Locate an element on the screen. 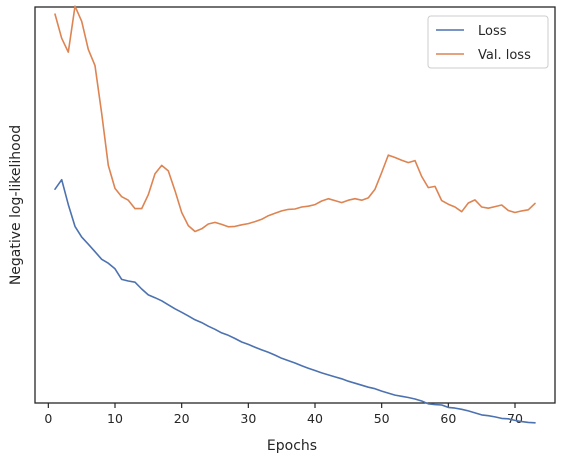 Image resolution: width=563 pixels, height=463 pixels. legend: Loss Val. loss is located at coordinates (488, 42).